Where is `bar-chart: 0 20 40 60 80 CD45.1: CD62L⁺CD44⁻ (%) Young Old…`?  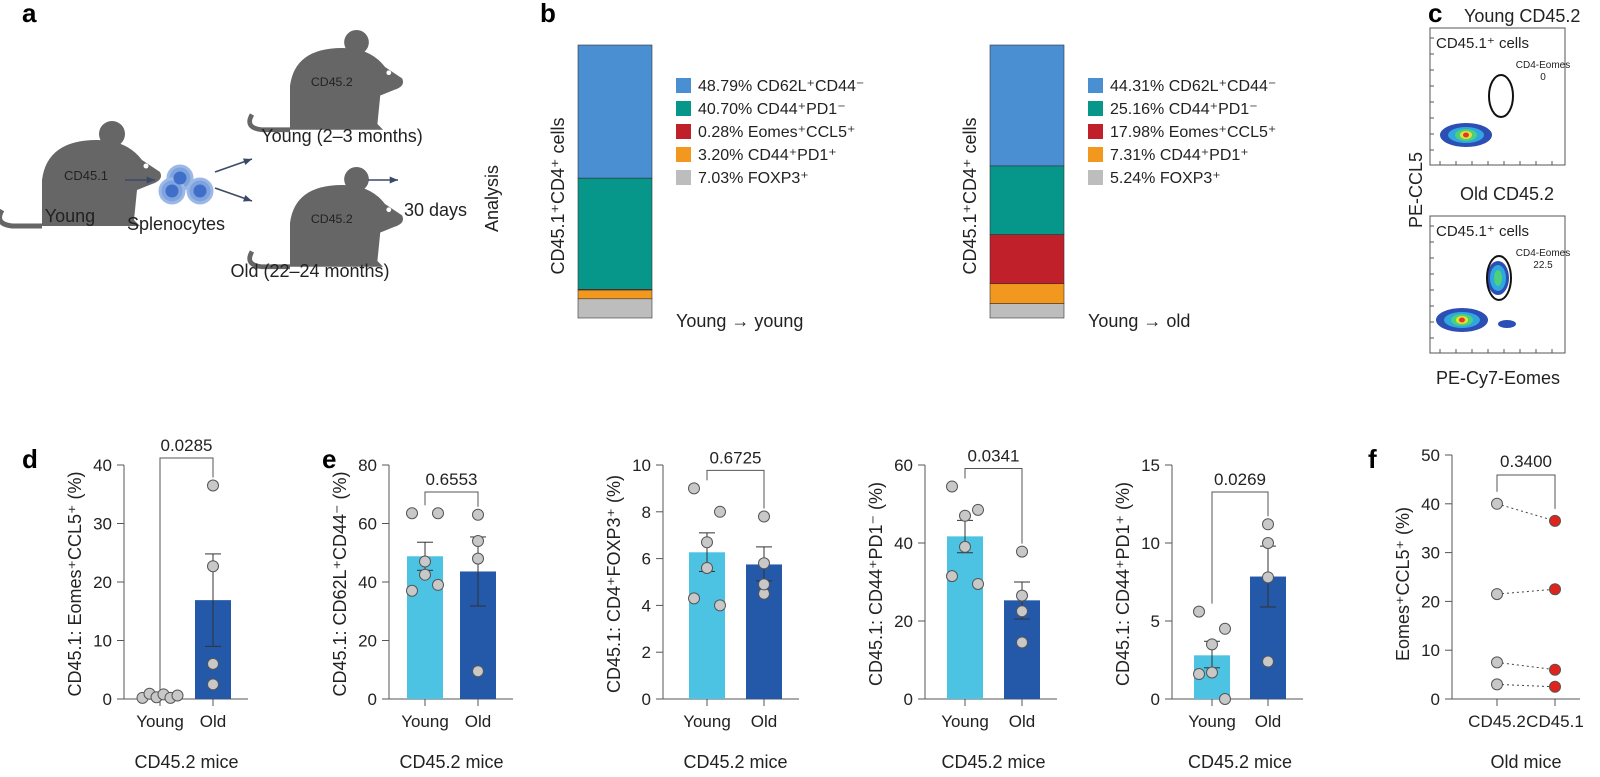 bar-chart: 0 20 40 60 80 CD45.1: CD62L⁺CD44⁻ (%) Young Old… is located at coordinates (421, 614).